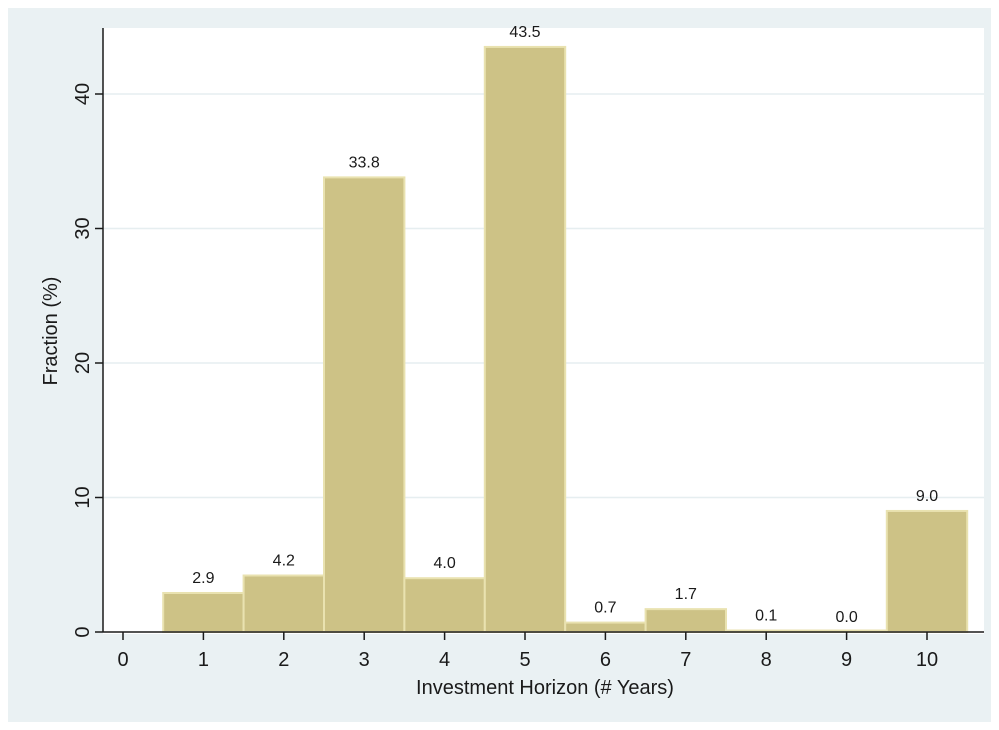 Image resolution: width=999 pixels, height=730 pixels. Describe the element at coordinates (83, 497) in the screenshot. I see `y-tick-label: 10` at that location.